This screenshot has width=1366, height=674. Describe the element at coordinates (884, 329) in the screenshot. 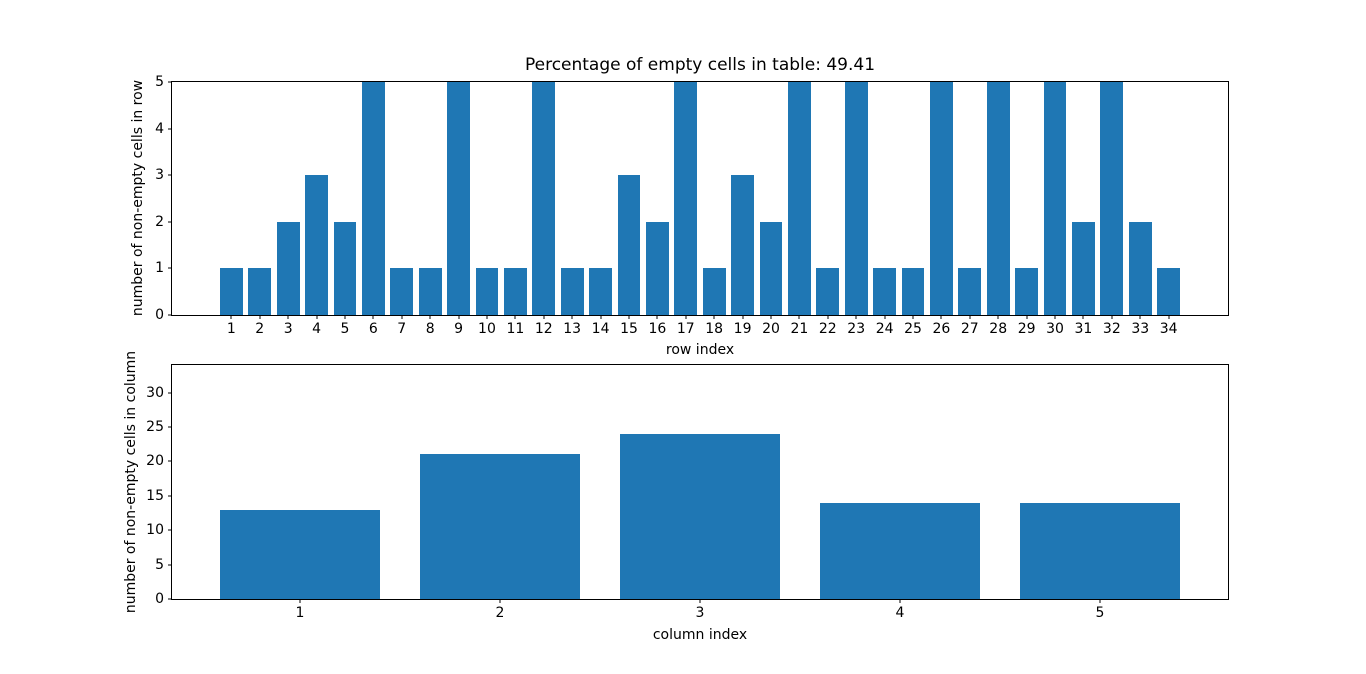

I see `x-tick-label: 24` at that location.